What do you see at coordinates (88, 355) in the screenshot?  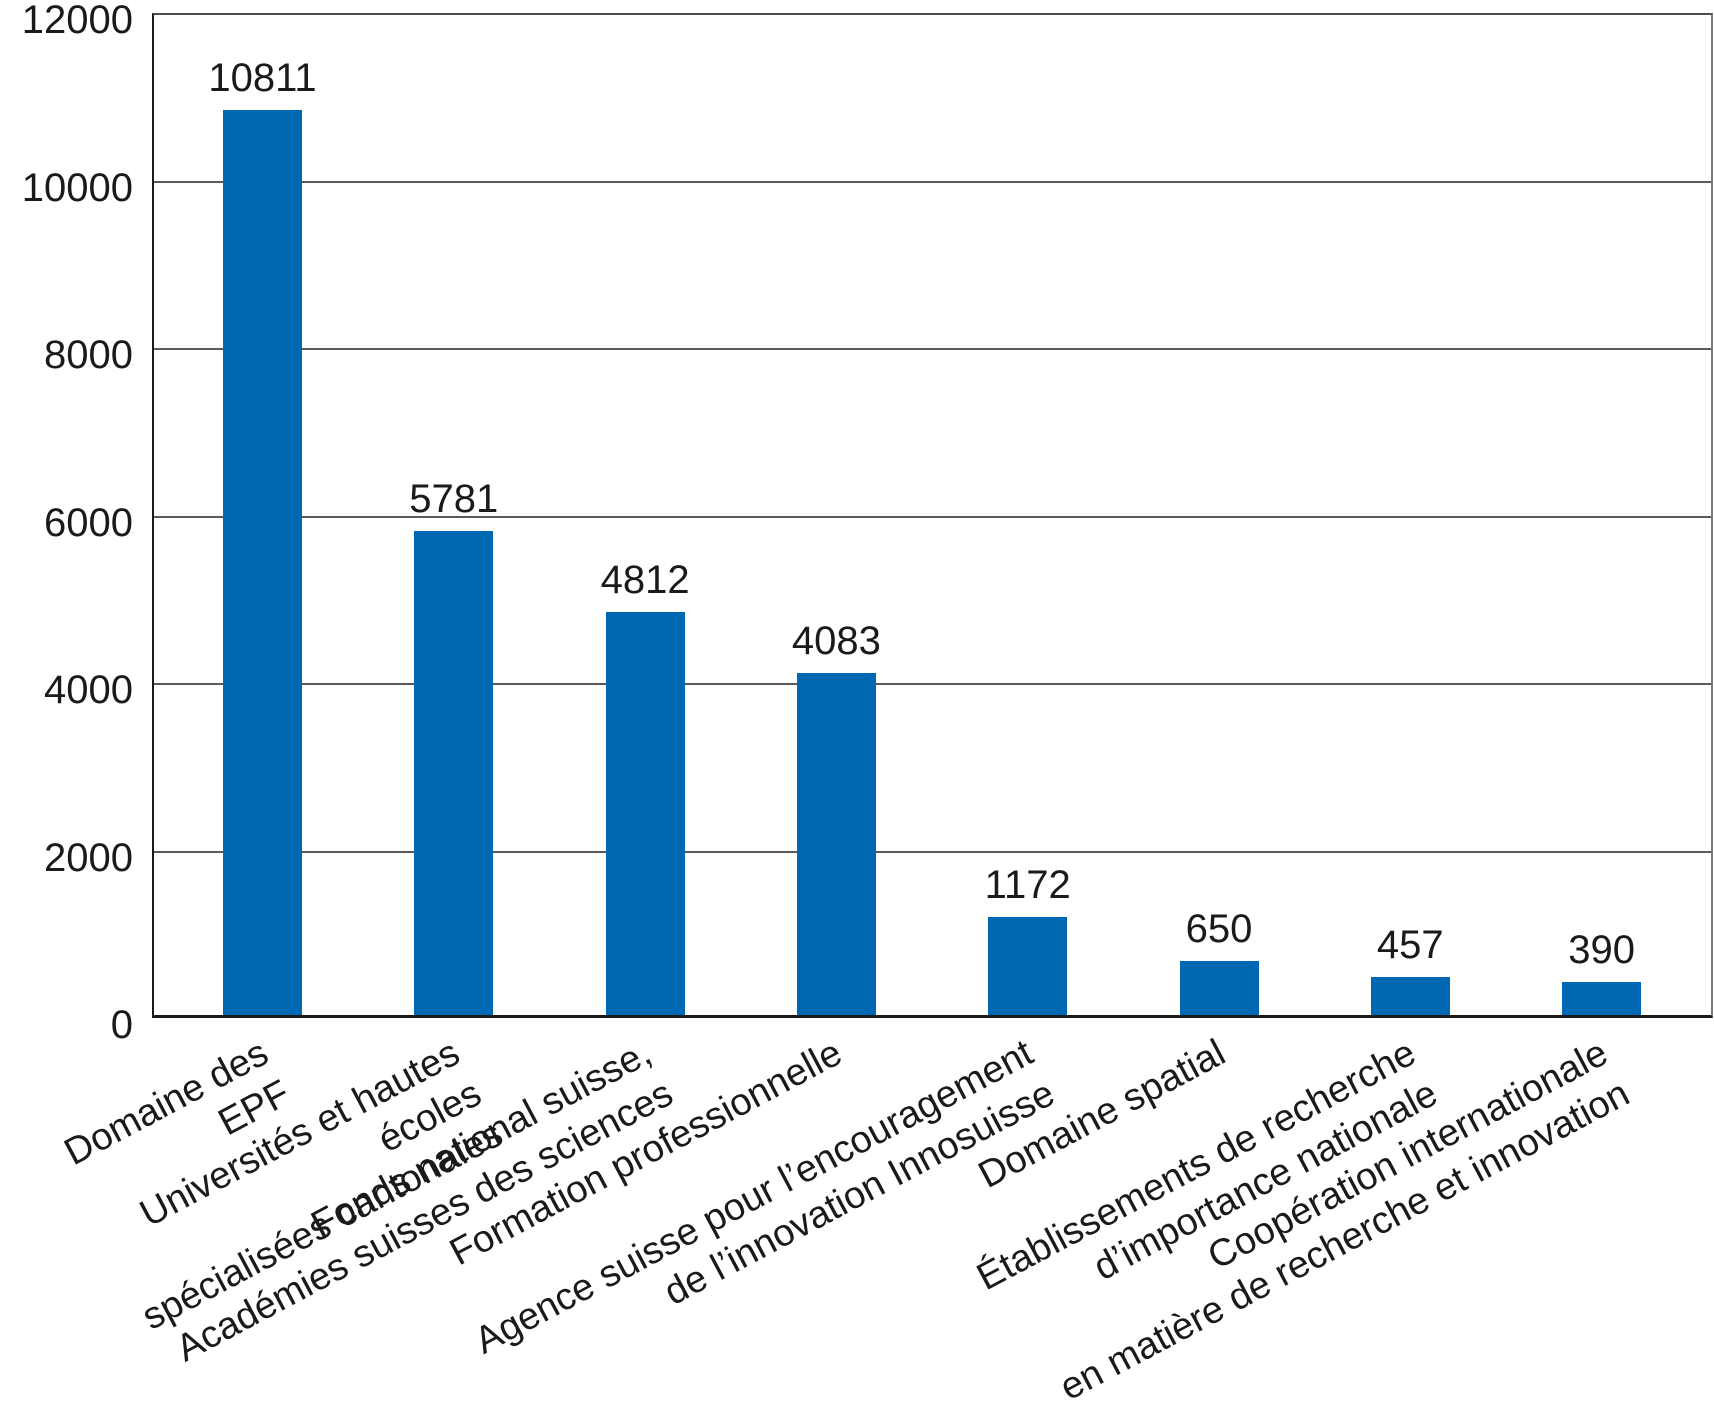 I see `y-tick-label: 8000` at bounding box center [88, 355].